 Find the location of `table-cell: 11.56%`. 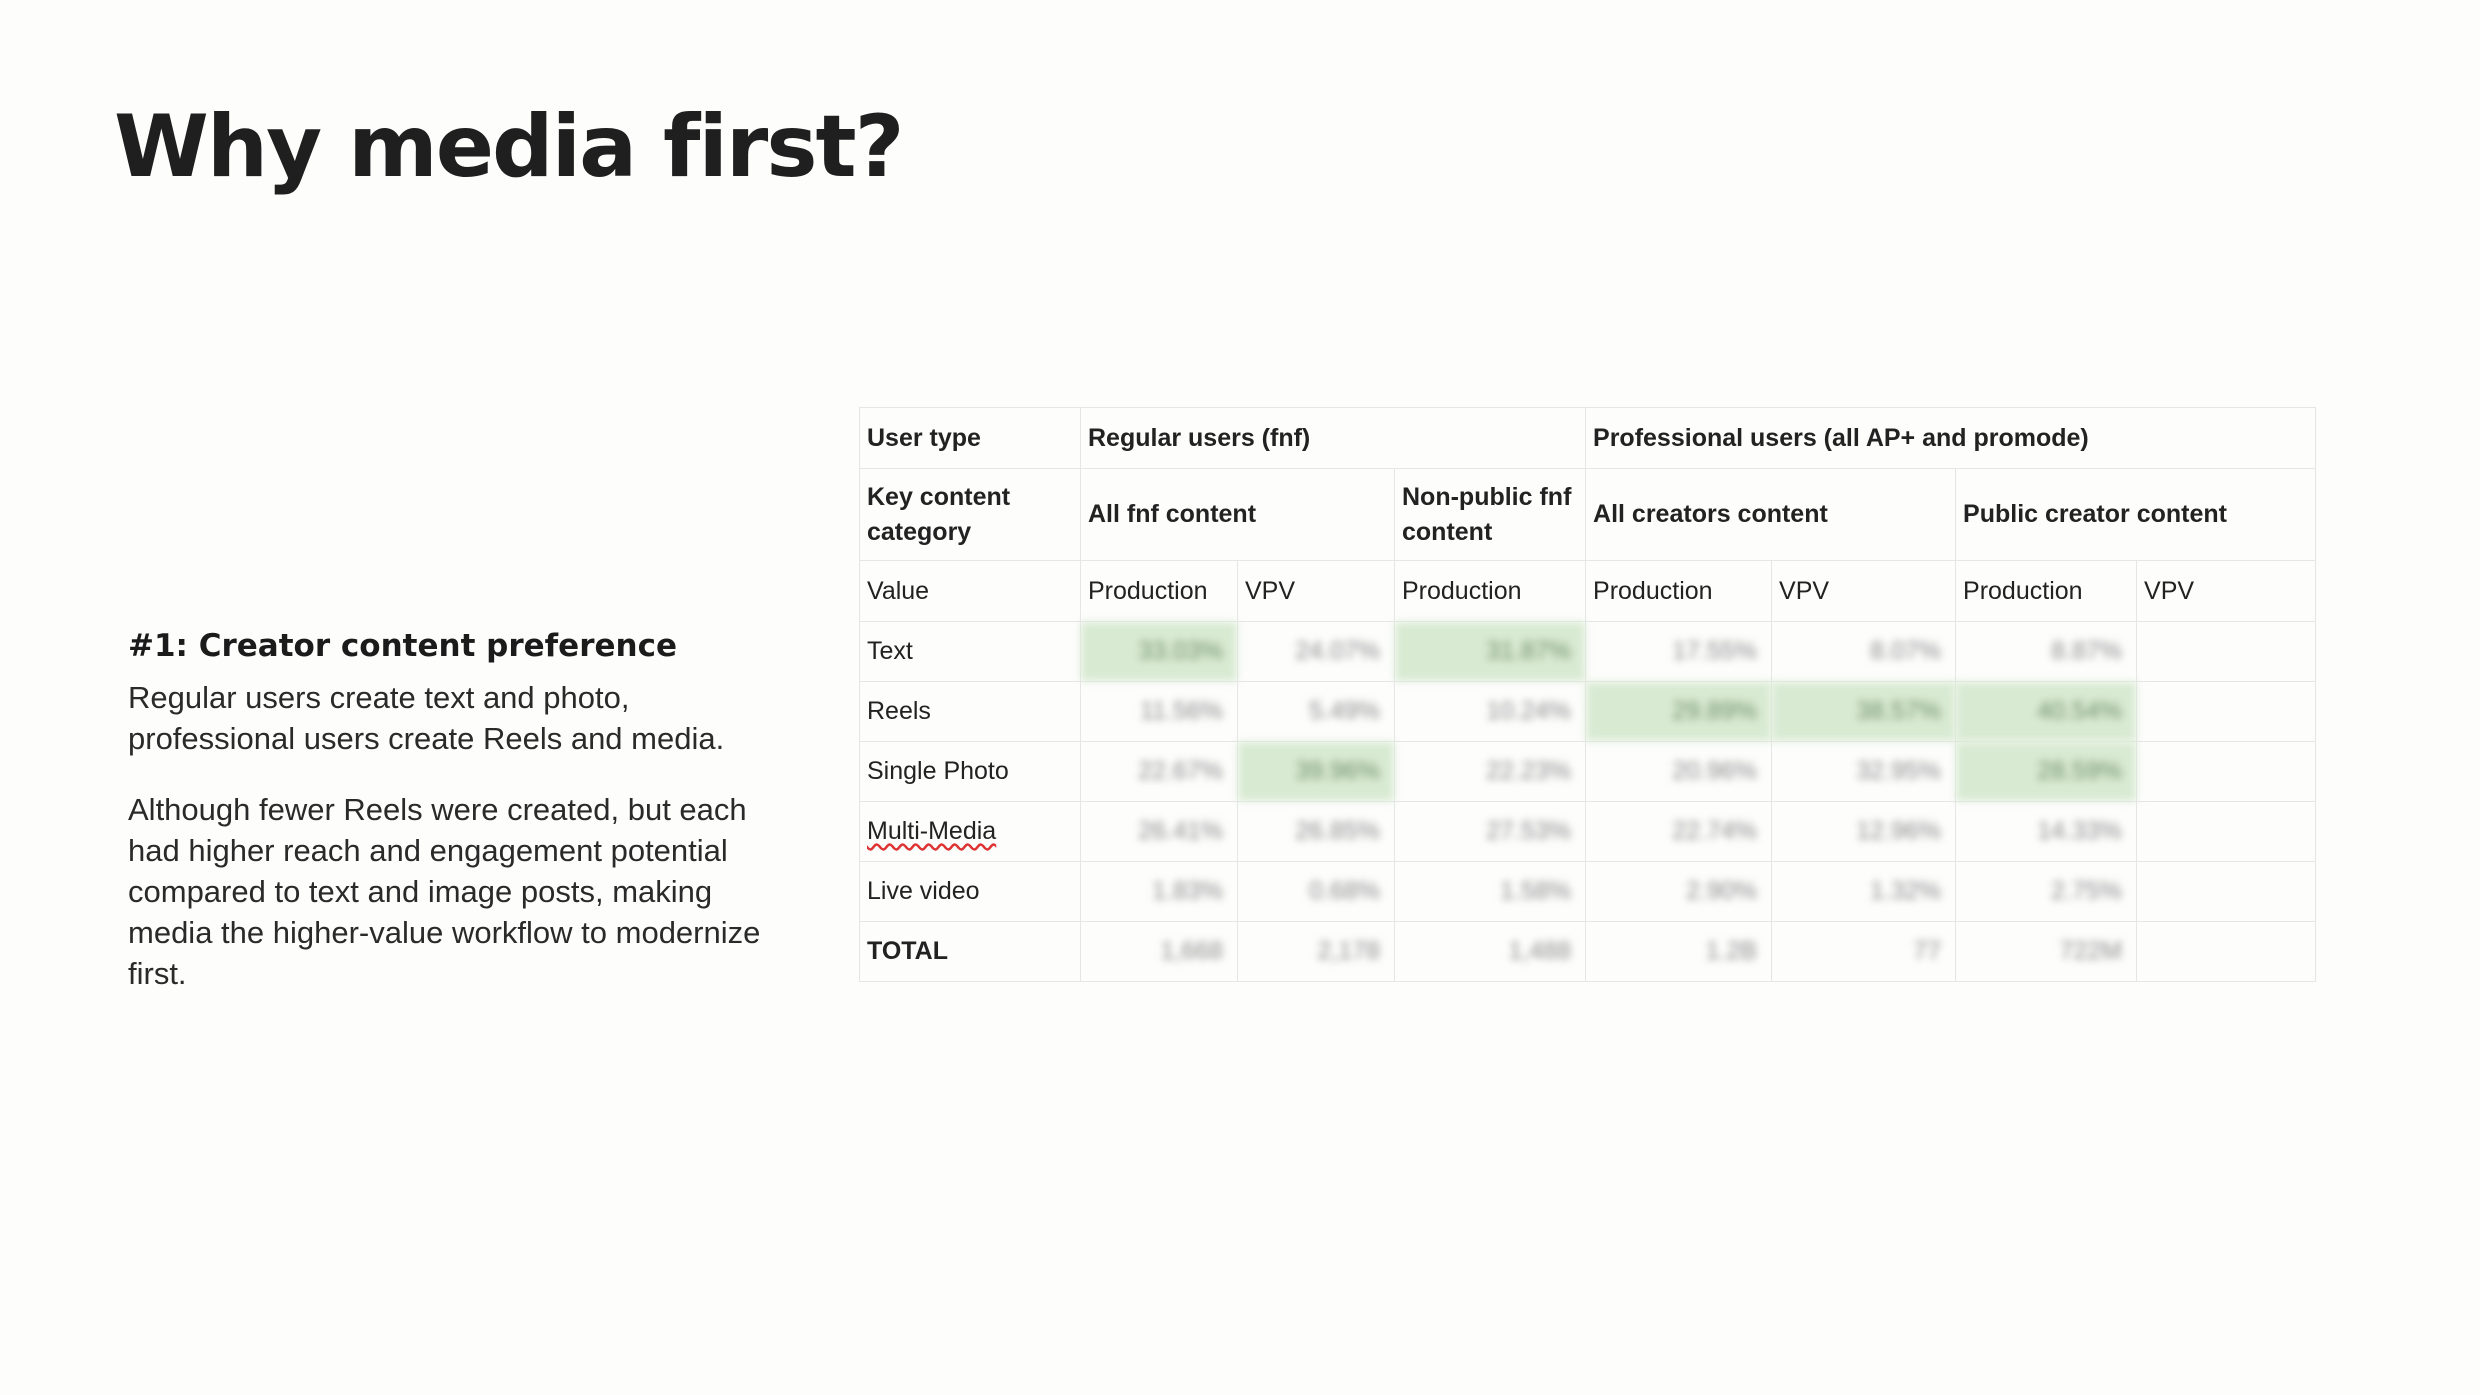

table-cell: 11.56% is located at coordinates (1159, 711).